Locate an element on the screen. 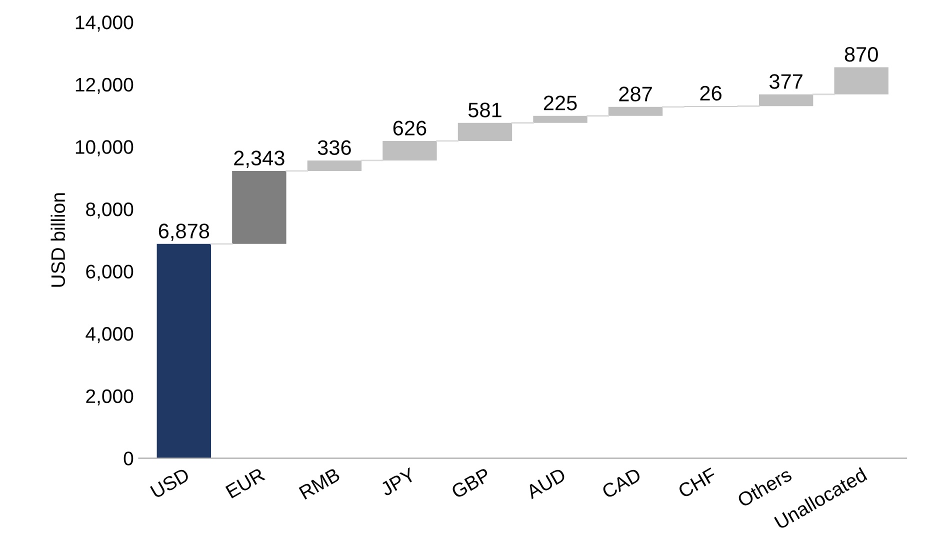 Image resolution: width=925 pixels, height=552 pixels. x-tick-label: CHF is located at coordinates (697, 482).